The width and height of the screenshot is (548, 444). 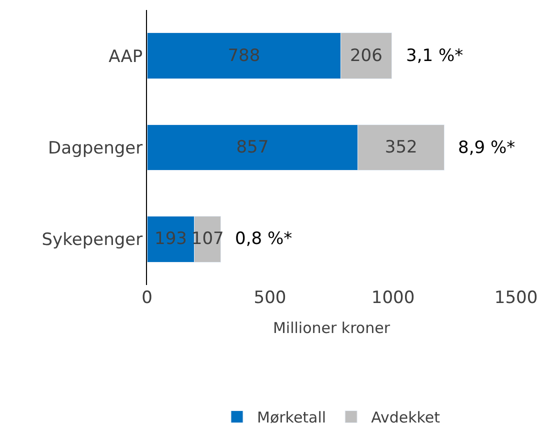 I want to click on y-tick-label: Dagpenger, so click(x=95, y=148).